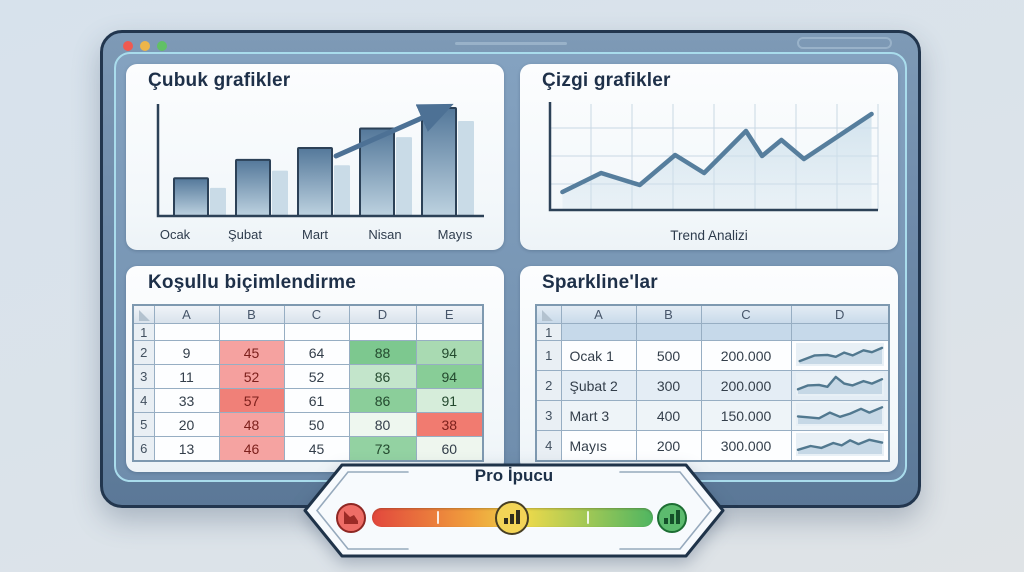 The height and width of the screenshot is (572, 1024). I want to click on cell-C4: 300.000, so click(746, 446).